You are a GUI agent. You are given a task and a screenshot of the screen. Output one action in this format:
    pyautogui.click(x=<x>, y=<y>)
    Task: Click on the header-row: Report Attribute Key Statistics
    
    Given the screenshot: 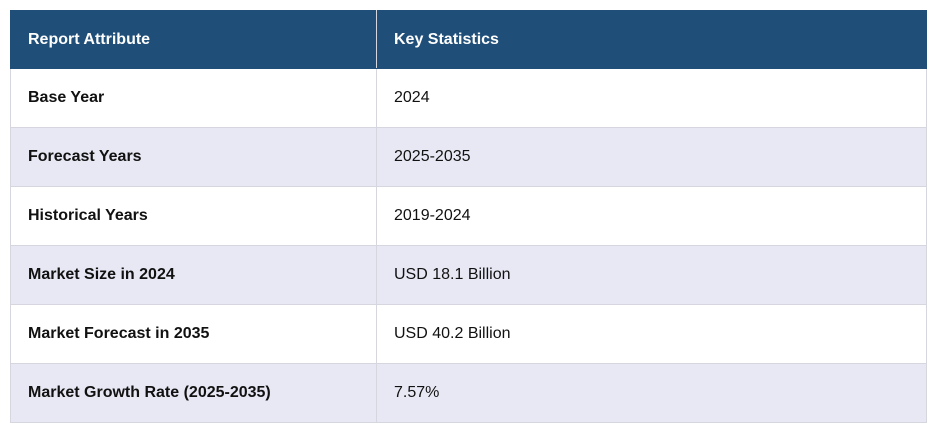 What is the action you would take?
    pyautogui.click(x=468, y=39)
    